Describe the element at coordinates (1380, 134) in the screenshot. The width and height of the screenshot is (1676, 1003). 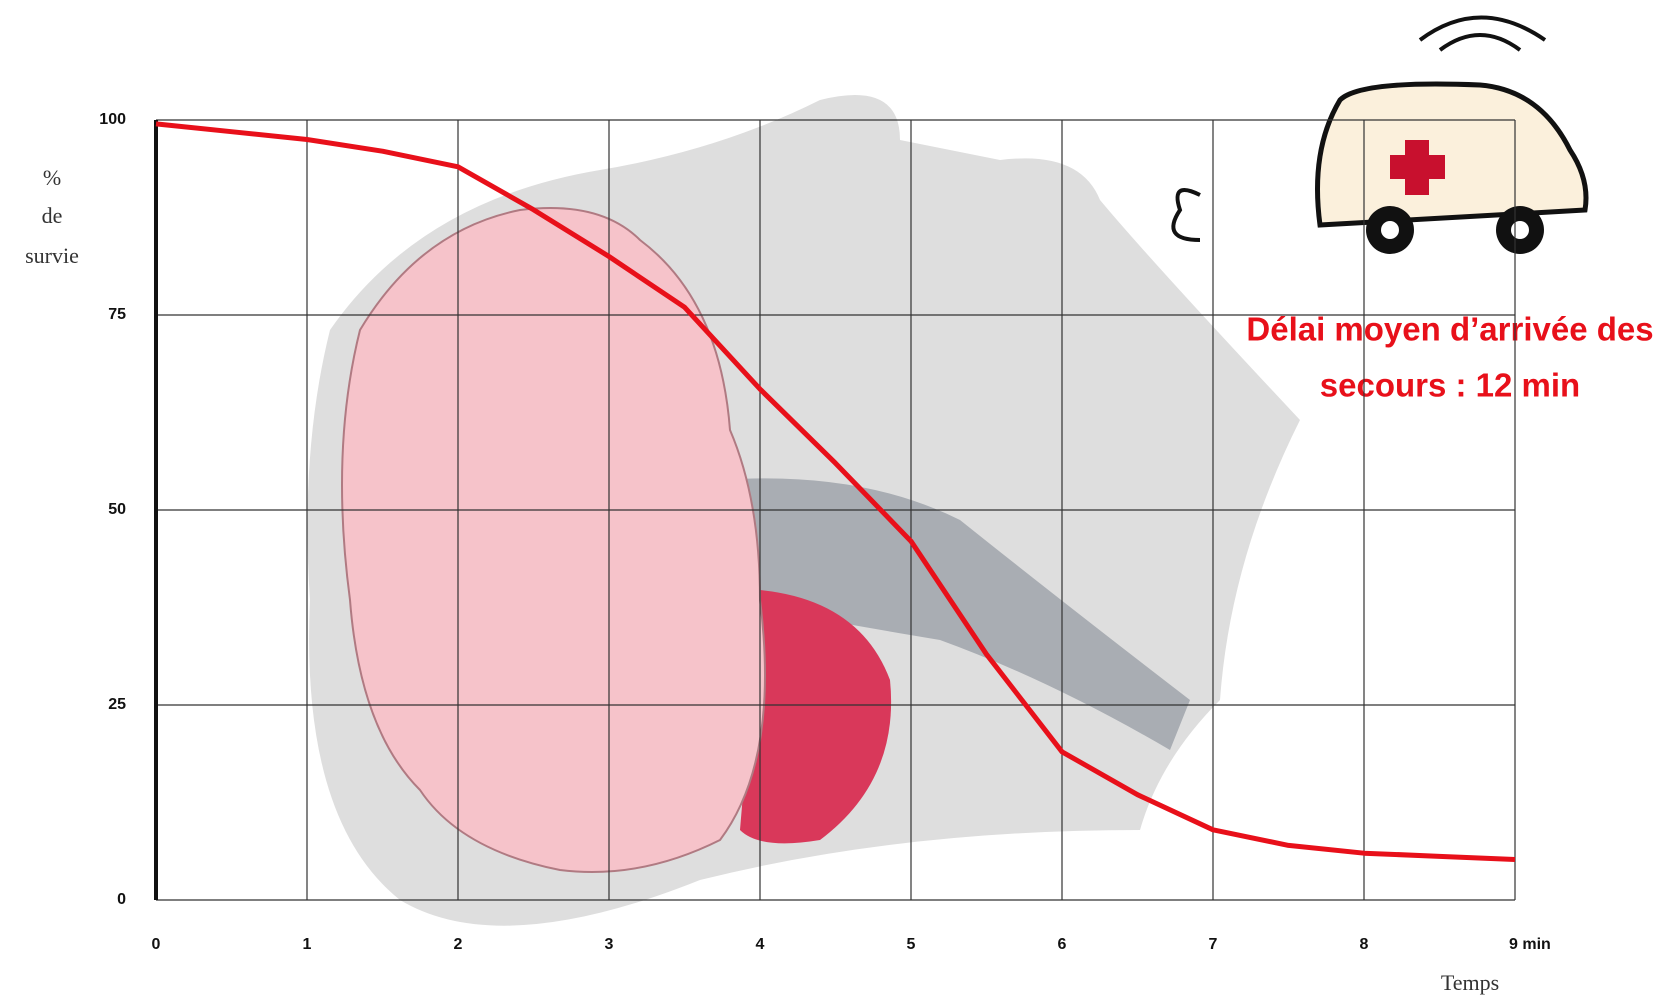
I see `ambulance-icon` at that location.